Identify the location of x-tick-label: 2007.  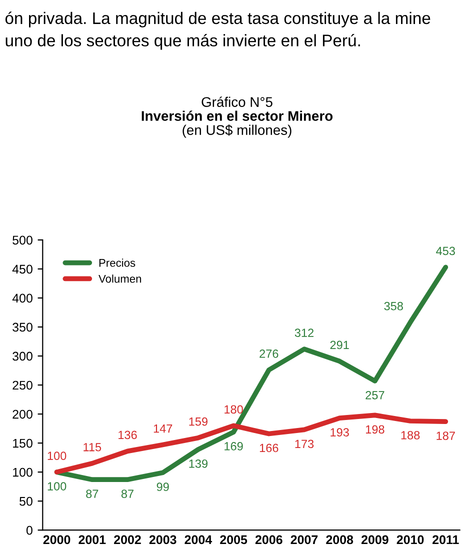
(304, 539).